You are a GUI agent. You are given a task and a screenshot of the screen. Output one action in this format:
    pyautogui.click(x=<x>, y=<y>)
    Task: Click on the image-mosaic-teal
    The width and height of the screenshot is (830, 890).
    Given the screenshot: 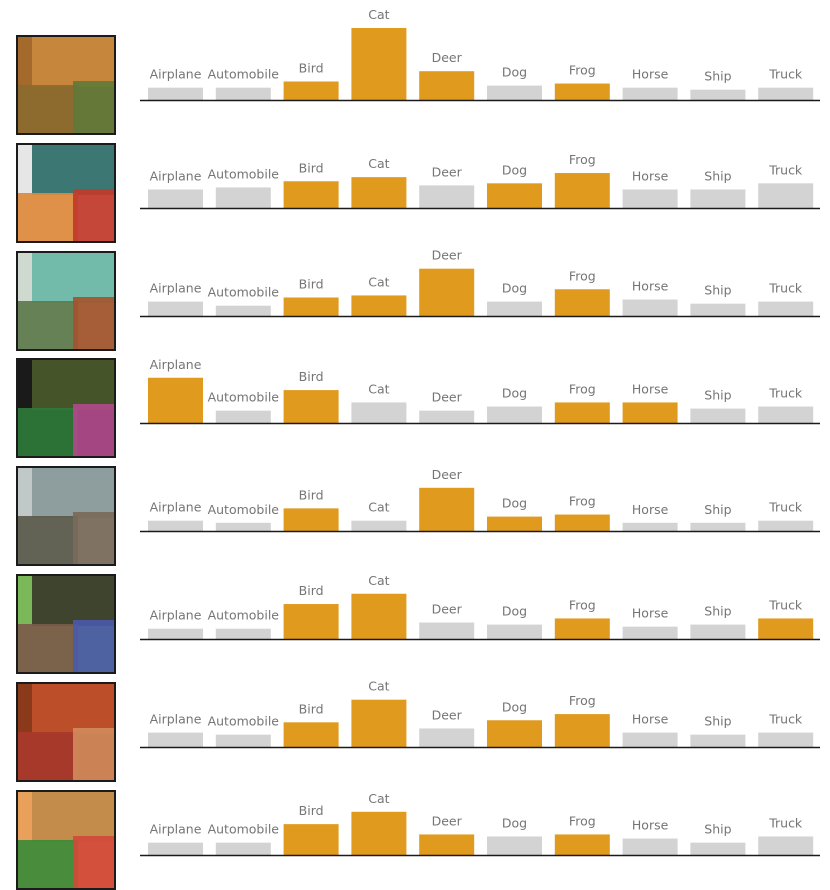 What is the action you would take?
    pyautogui.click(x=66, y=300)
    